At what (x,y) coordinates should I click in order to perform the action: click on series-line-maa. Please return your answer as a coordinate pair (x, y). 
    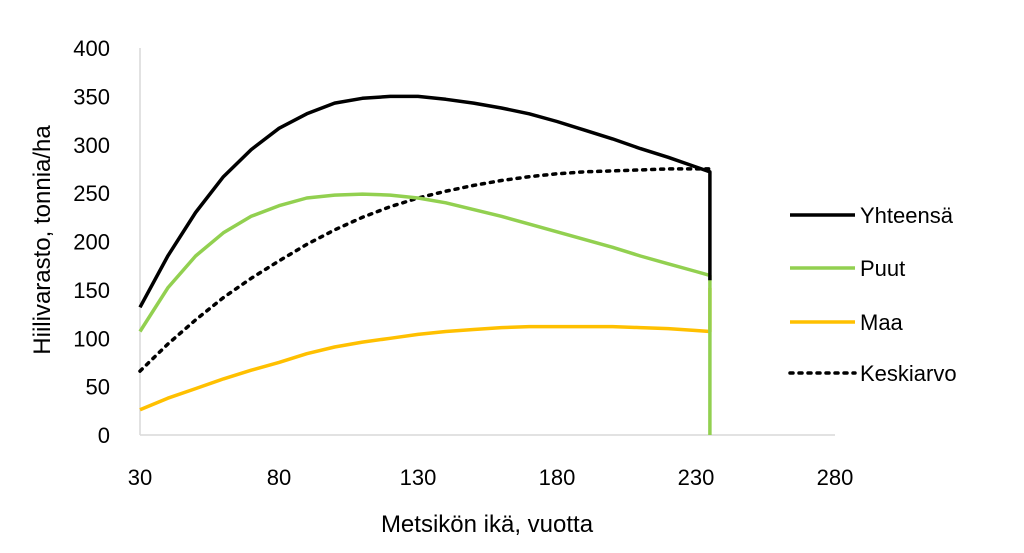
    Looking at the image, I should click on (425, 349).